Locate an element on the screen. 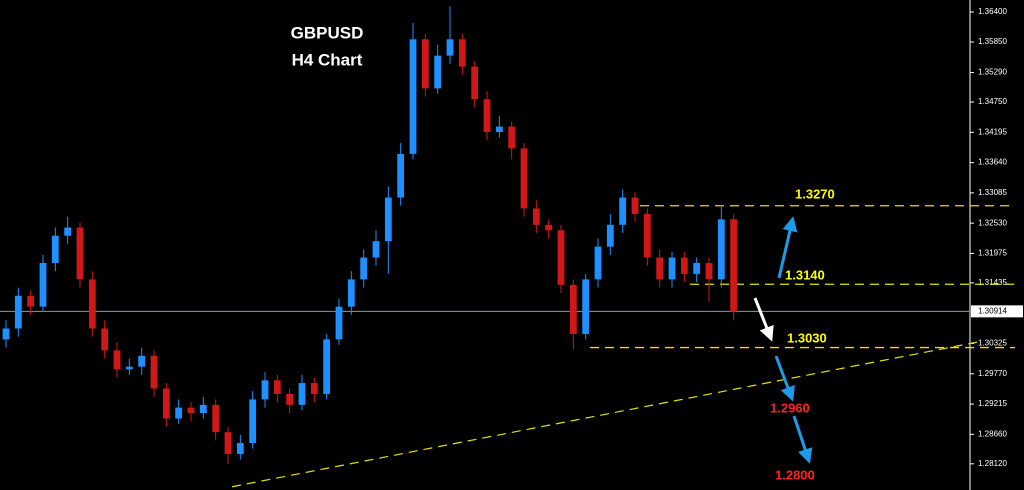  y-tick-label: 1.34750 is located at coordinates (992, 101).